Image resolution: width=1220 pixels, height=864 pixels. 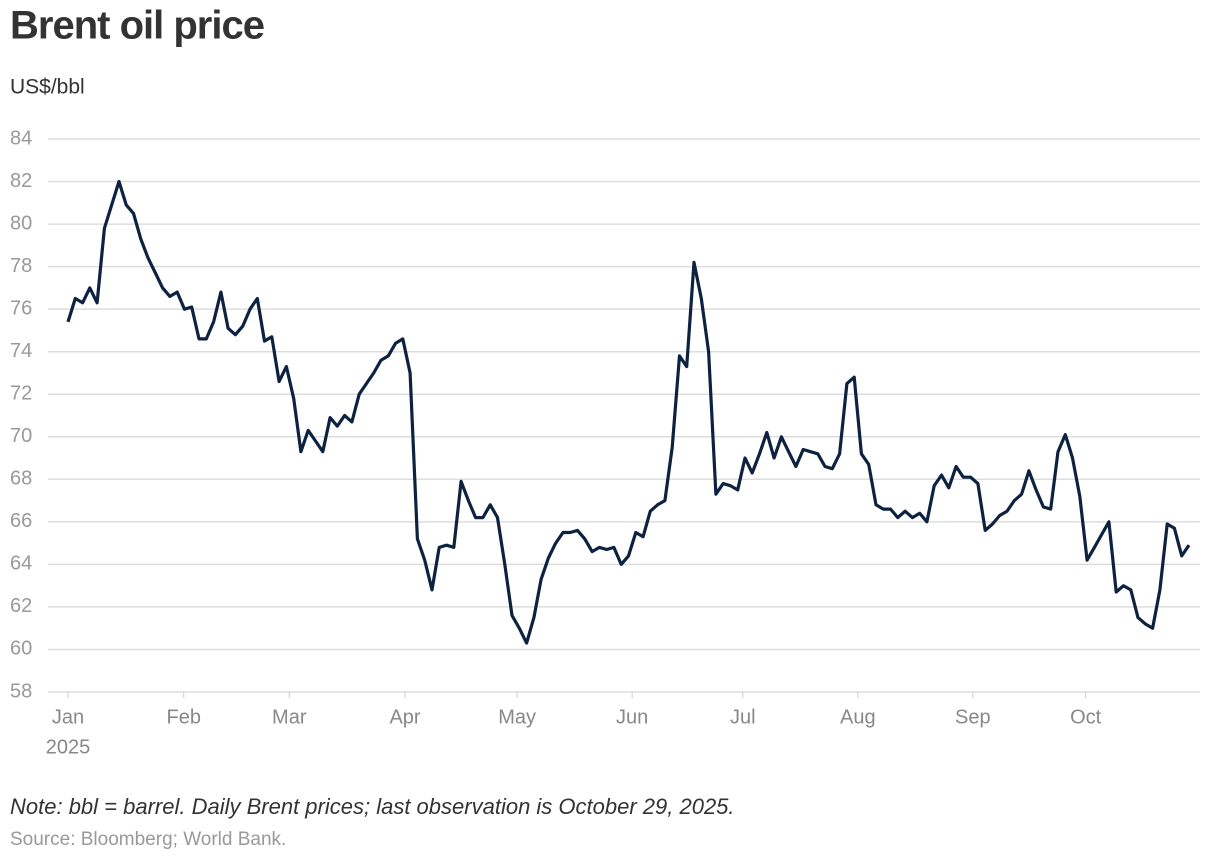 I want to click on x-tick-label: Sep, so click(x=973, y=717).